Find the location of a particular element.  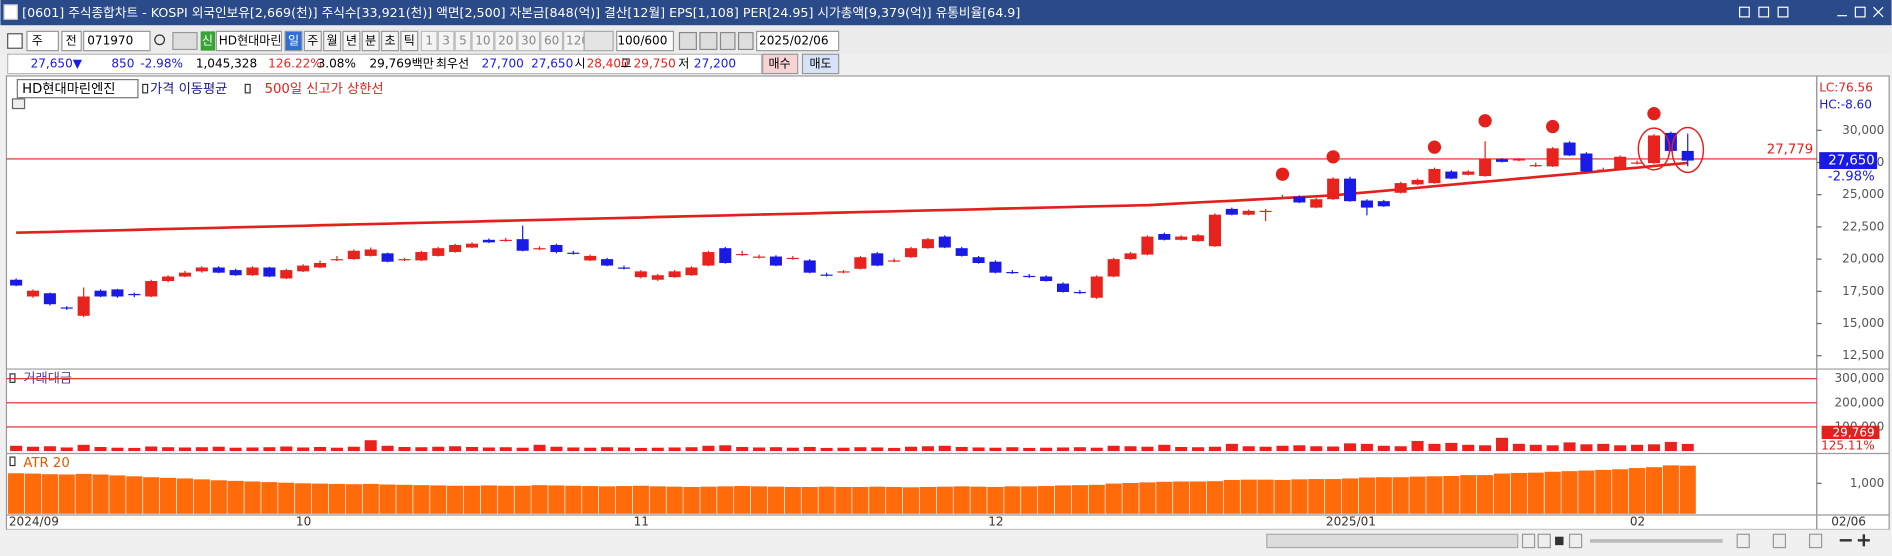

legend-box is located at coordinates (77, 88).